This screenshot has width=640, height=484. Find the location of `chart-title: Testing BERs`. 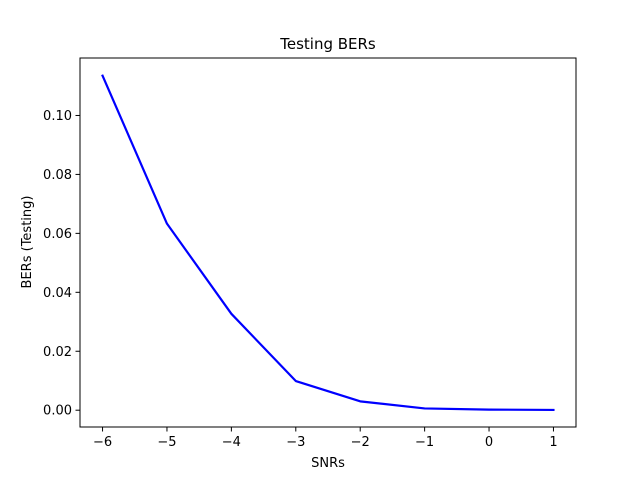

chart-title: Testing BERs is located at coordinates (327, 44).